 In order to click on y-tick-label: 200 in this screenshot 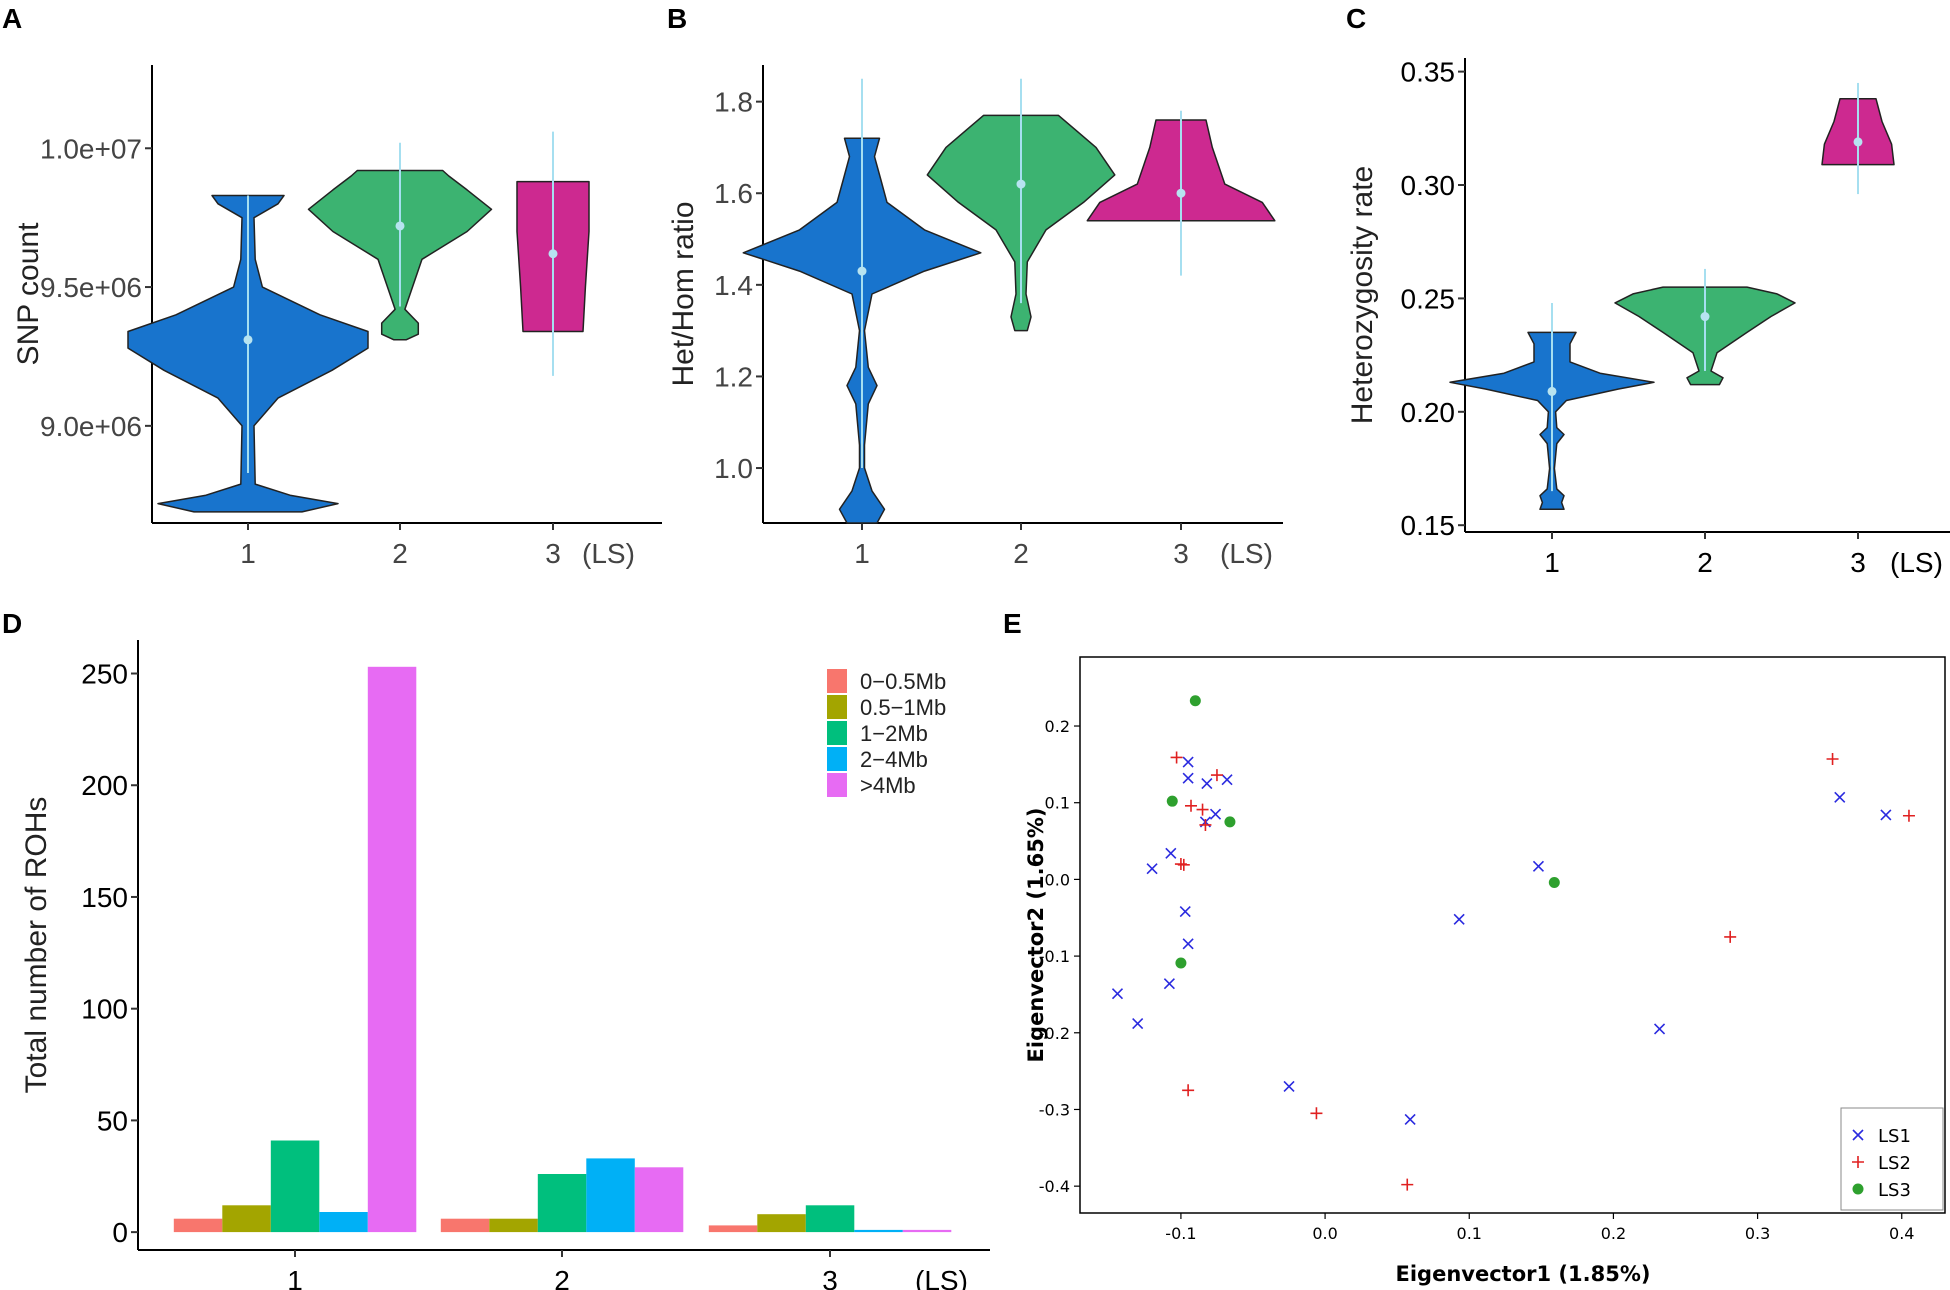, I will do `click(104, 785)`.